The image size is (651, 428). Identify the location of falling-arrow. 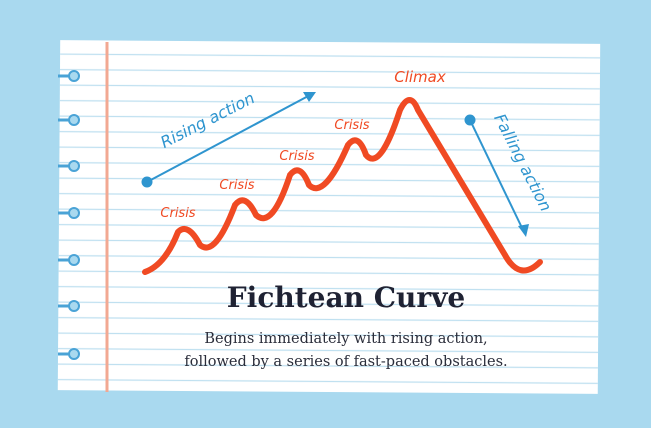
(496, 175).